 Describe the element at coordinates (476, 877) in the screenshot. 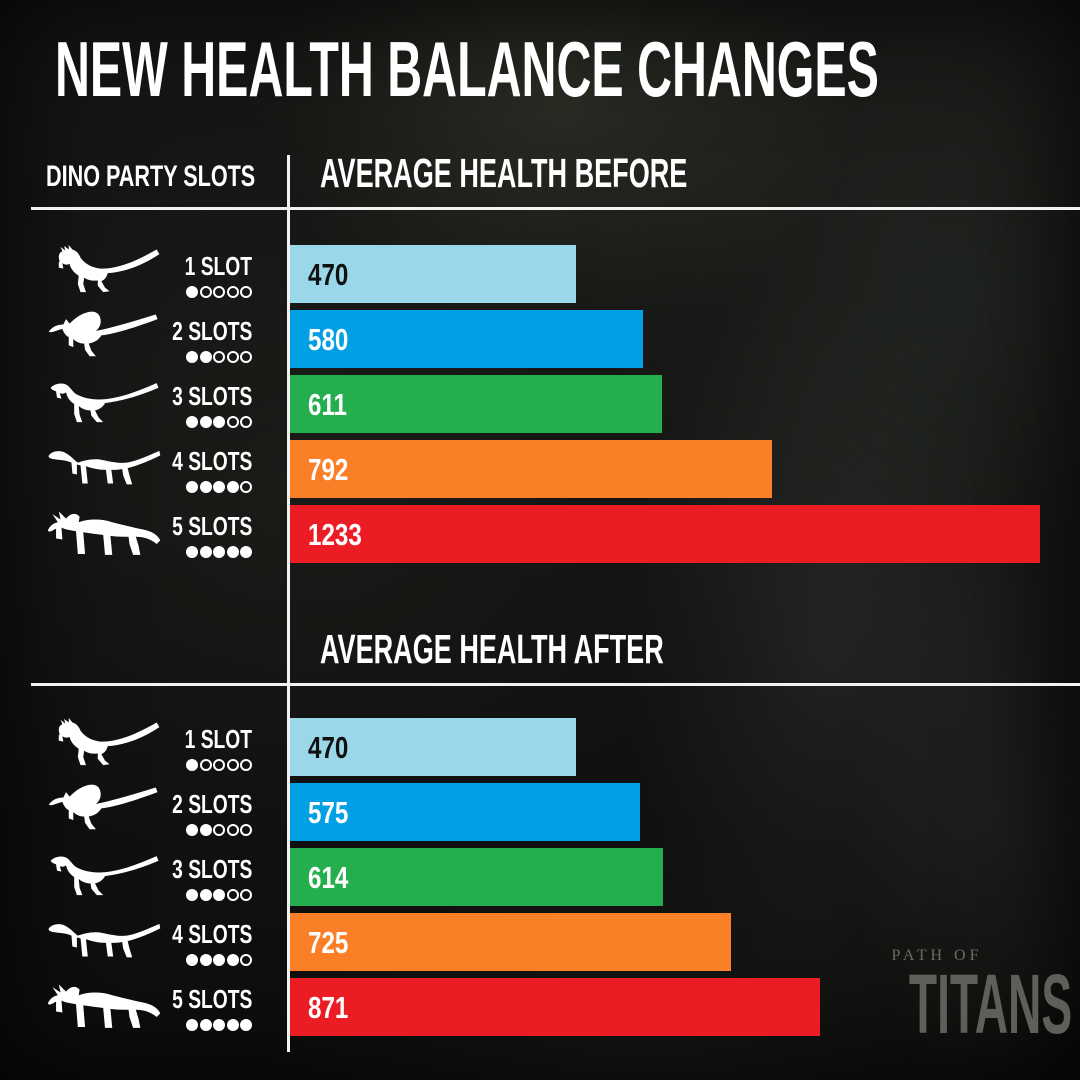

I see `health-bar: 614` at that location.